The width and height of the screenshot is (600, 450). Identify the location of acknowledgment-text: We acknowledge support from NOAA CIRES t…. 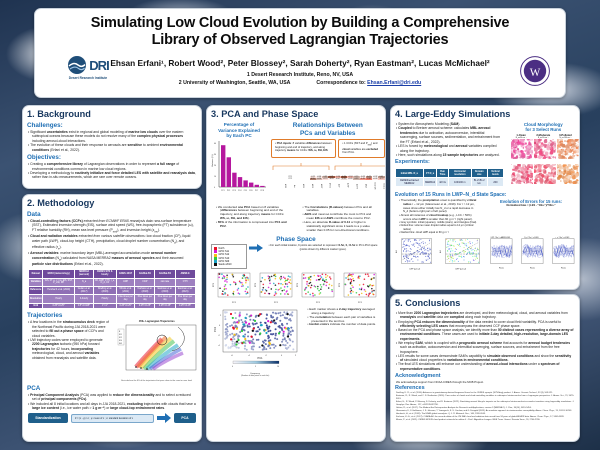
(440, 381).